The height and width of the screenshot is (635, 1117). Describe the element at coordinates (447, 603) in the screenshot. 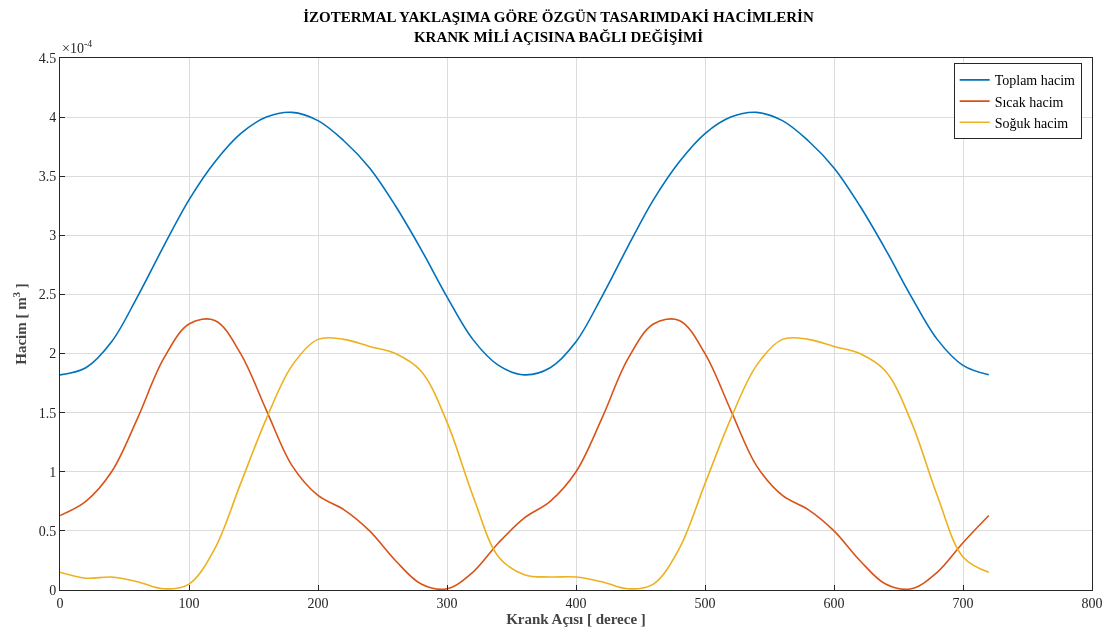

I see `x-tick-label: 300` at that location.